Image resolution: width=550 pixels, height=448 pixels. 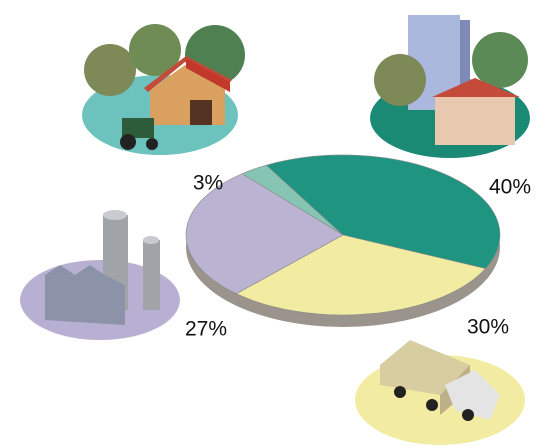 What do you see at coordinates (206, 329) in the screenshot?
I see `value-label: 27%` at bounding box center [206, 329].